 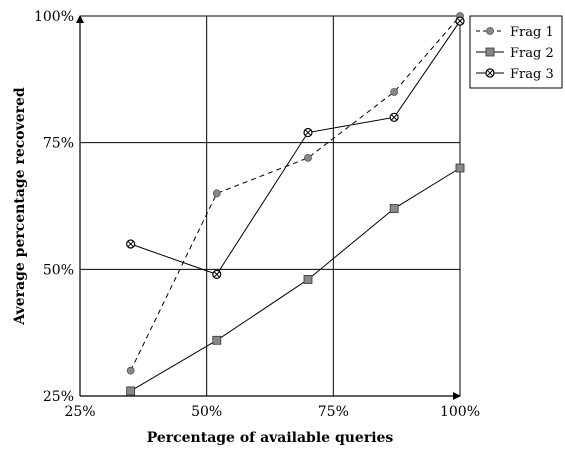 What do you see at coordinates (460, 412) in the screenshot?
I see `x-tick-label: 100%` at bounding box center [460, 412].